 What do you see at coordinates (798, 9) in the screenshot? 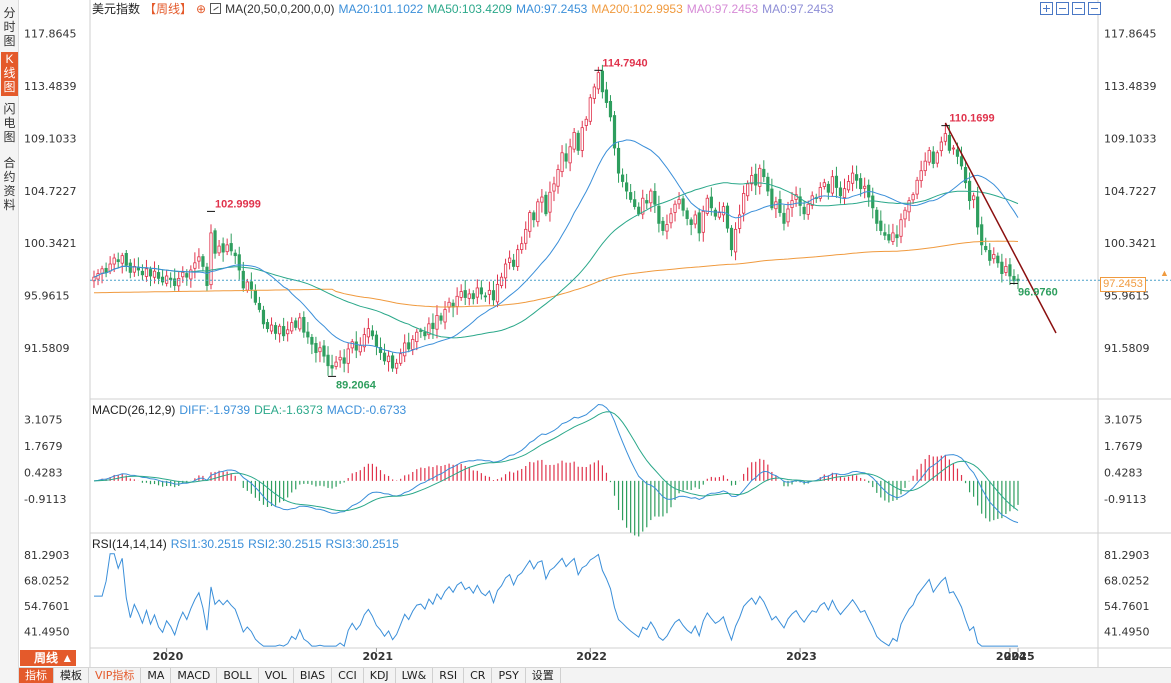
I see `ma-value-5: MA0:97.2453` at bounding box center [798, 9].